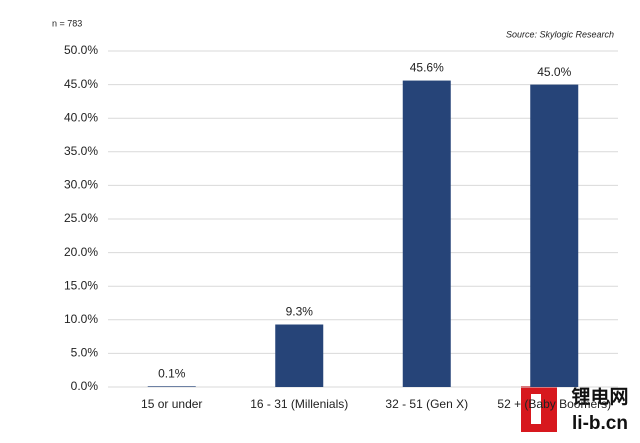 The height and width of the screenshot is (443, 640). Describe the element at coordinates (172, 373) in the screenshot. I see `value-label: 0.1%` at that location.